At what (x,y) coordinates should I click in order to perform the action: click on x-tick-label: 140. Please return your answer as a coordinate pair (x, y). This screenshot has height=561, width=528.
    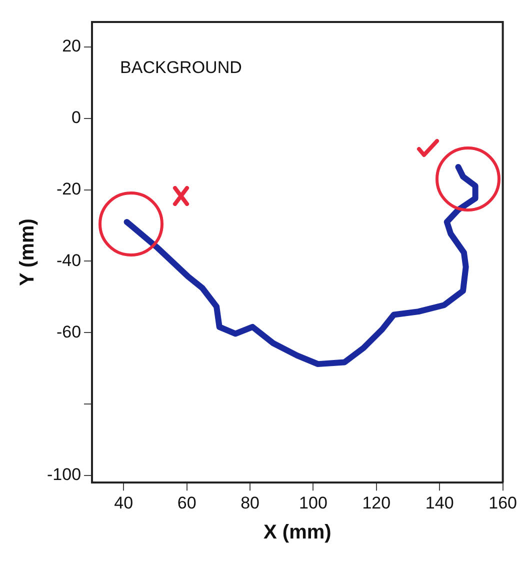
    Looking at the image, I should click on (439, 502).